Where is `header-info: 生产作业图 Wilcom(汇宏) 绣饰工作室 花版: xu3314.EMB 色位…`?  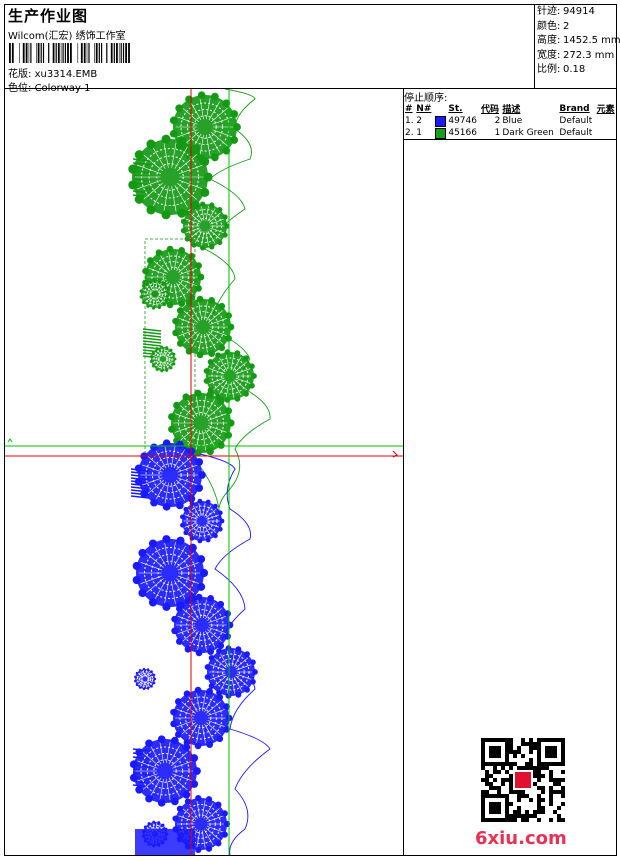
header-info: 生产作业图 Wilcom(汇宏) 绣饰工作室 花版: xu3314.EMB 色位… is located at coordinates (269, 49).